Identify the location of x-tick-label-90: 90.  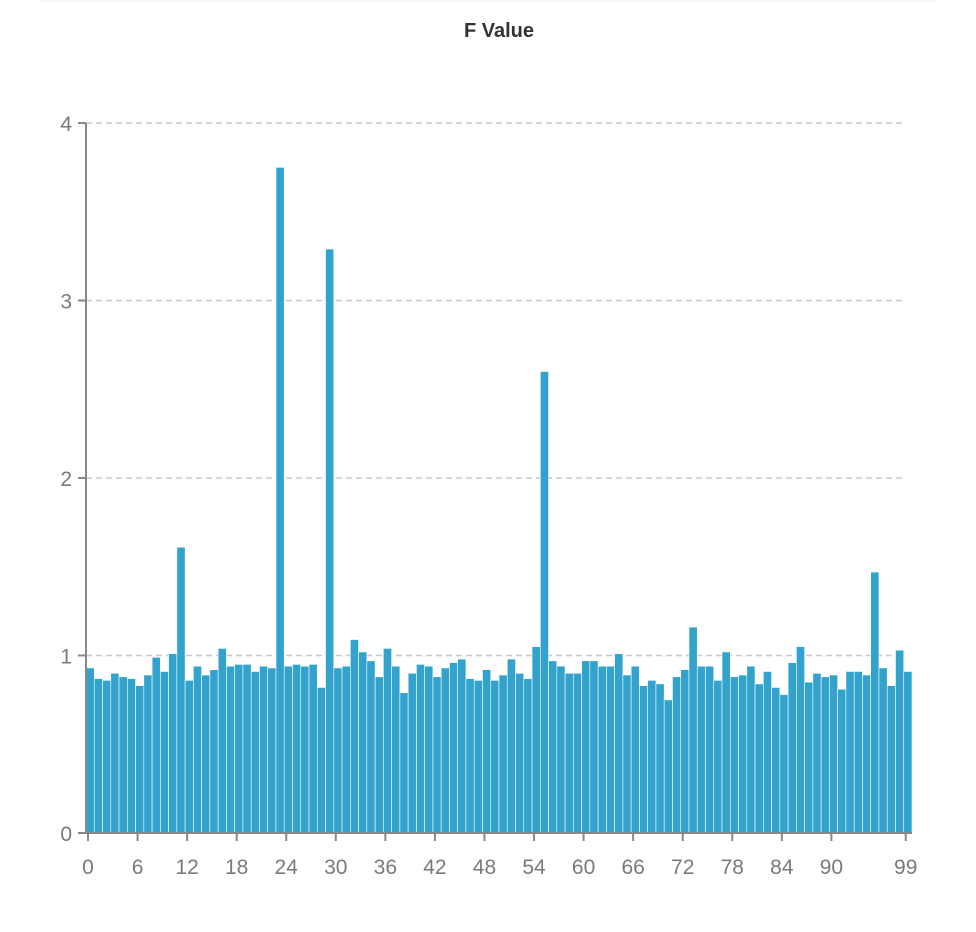
(831, 867).